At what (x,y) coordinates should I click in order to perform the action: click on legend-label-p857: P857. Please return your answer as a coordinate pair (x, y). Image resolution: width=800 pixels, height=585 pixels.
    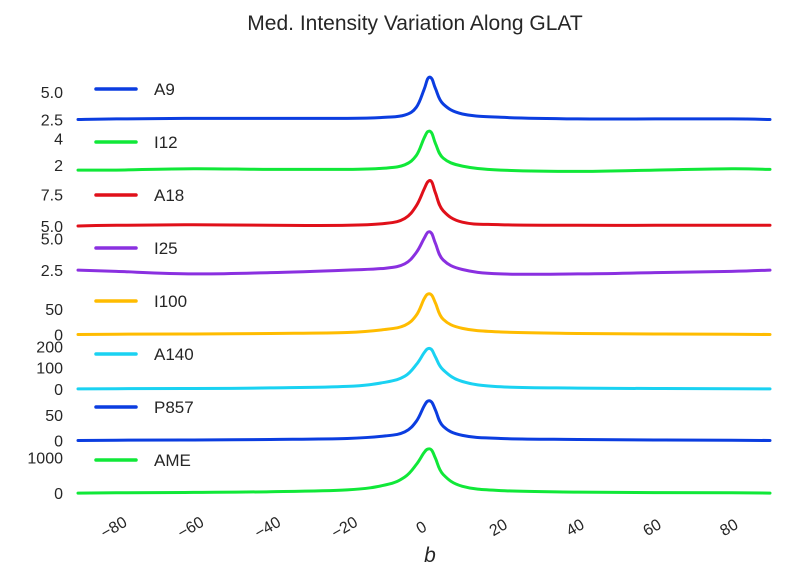
    Looking at the image, I should click on (174, 407).